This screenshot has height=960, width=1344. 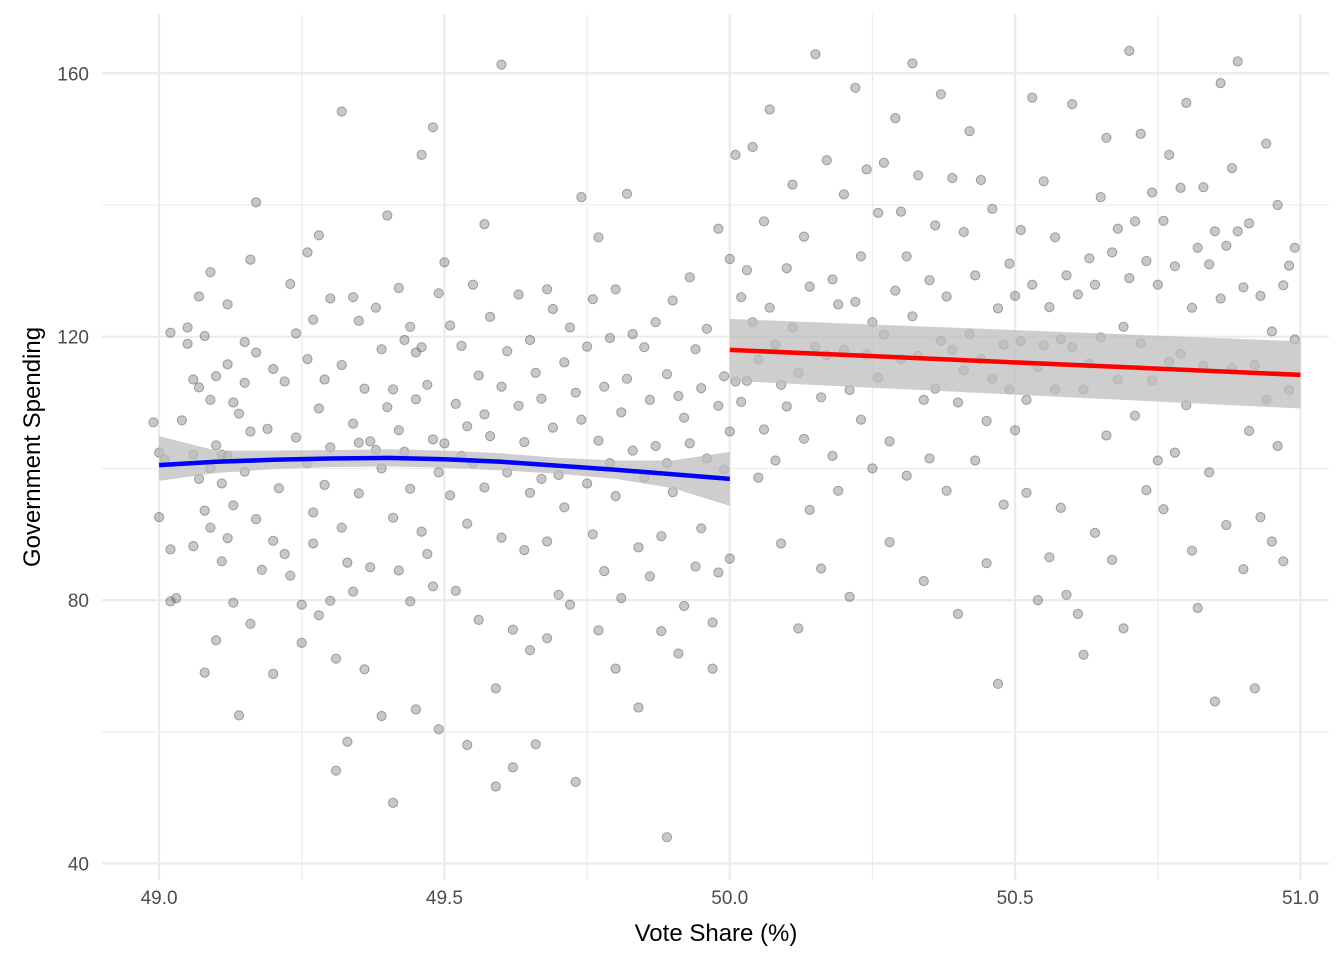 What do you see at coordinates (1300, 898) in the screenshot?
I see `x-tick-label: 51.0` at bounding box center [1300, 898].